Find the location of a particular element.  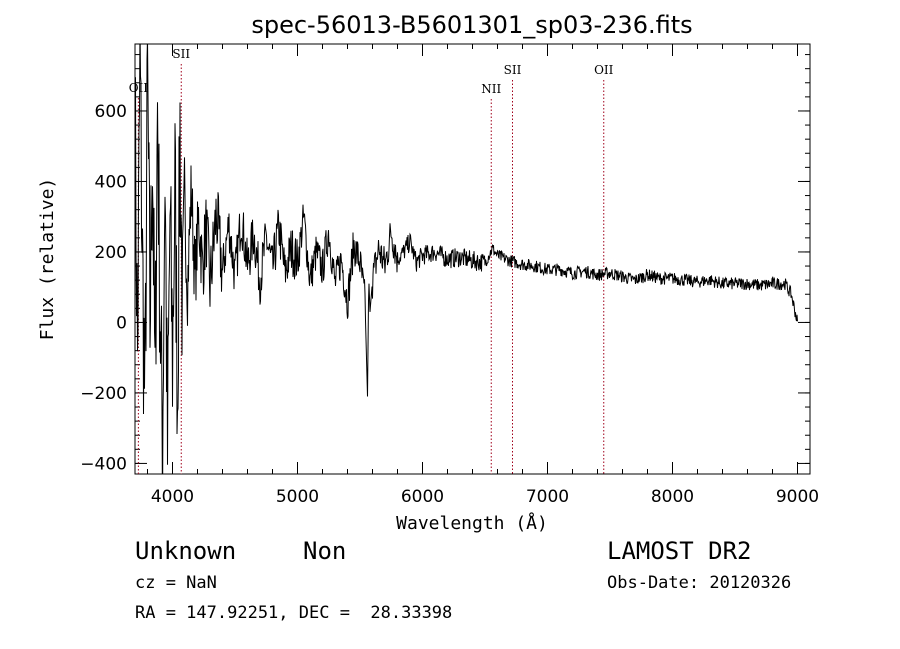

x-tick-label: 4000 is located at coordinates (172, 497).